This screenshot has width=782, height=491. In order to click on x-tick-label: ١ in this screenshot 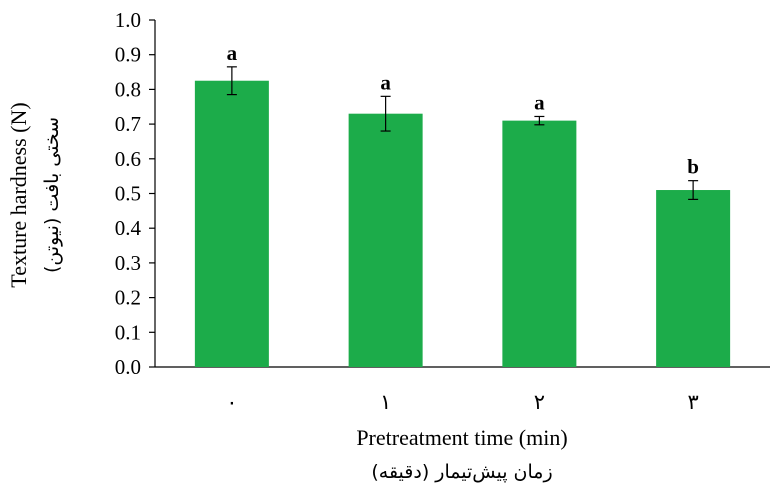, I will do `click(385, 402)`.